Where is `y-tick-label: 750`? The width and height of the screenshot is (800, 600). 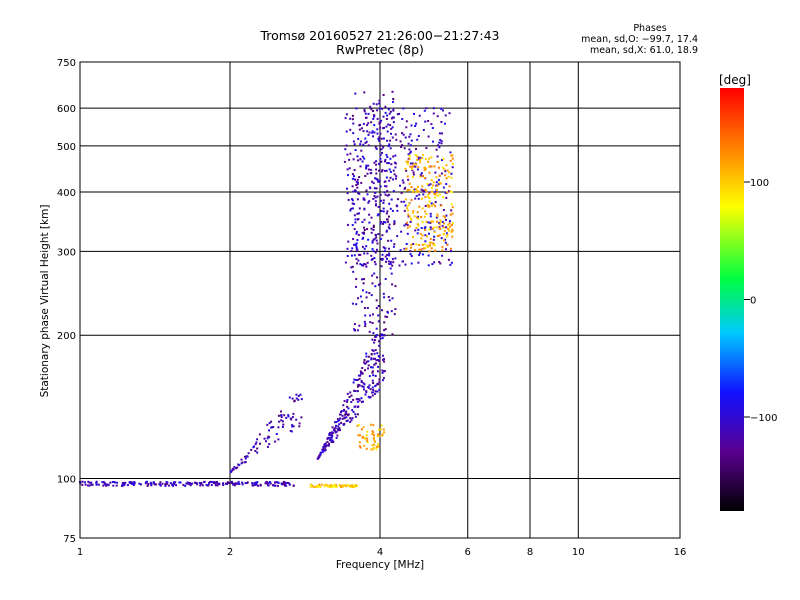
y-tick-label: 750 is located at coordinates (66, 63).